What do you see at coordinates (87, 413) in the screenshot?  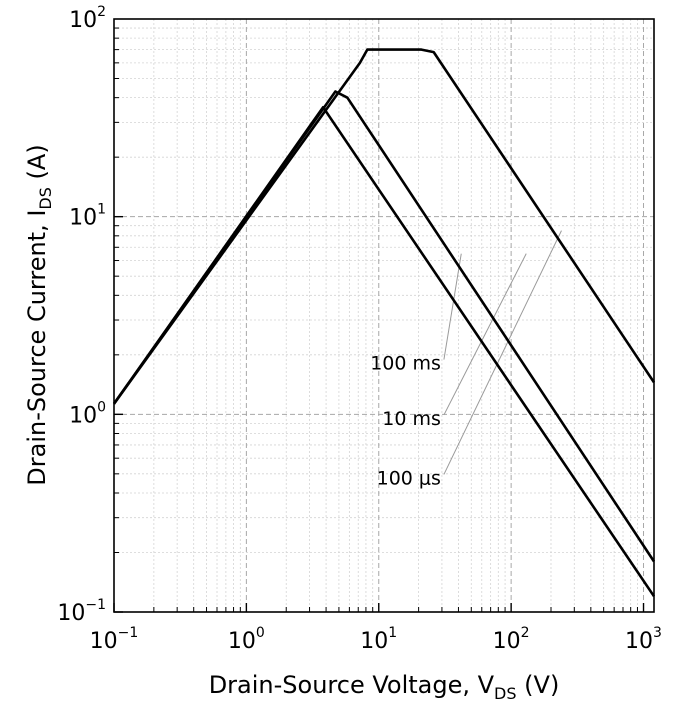 I see `y-tick-label: 10⁰` at bounding box center [87, 413].